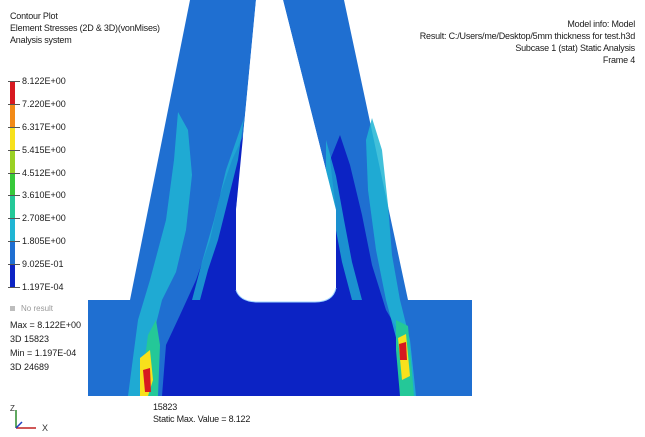 This screenshot has height=437, width=645. Describe the element at coordinates (44, 218) in the screenshot. I see `legend-value-label: 2.708E+00` at that location.